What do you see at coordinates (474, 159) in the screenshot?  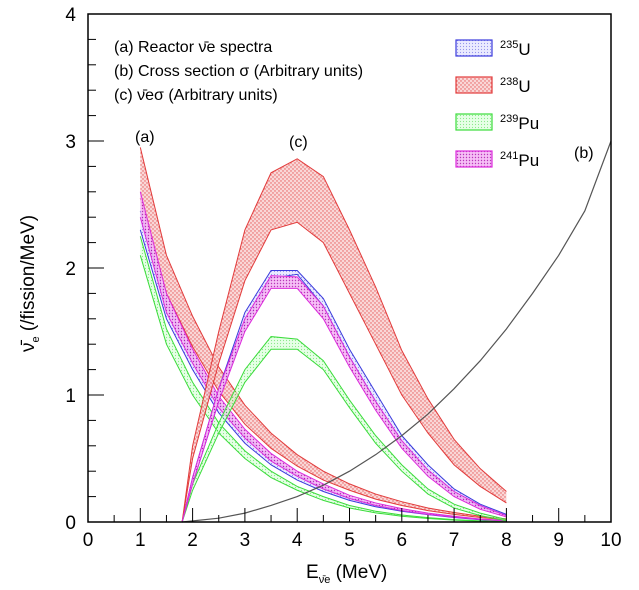 I see `legend-swatch-Pu241` at bounding box center [474, 159].